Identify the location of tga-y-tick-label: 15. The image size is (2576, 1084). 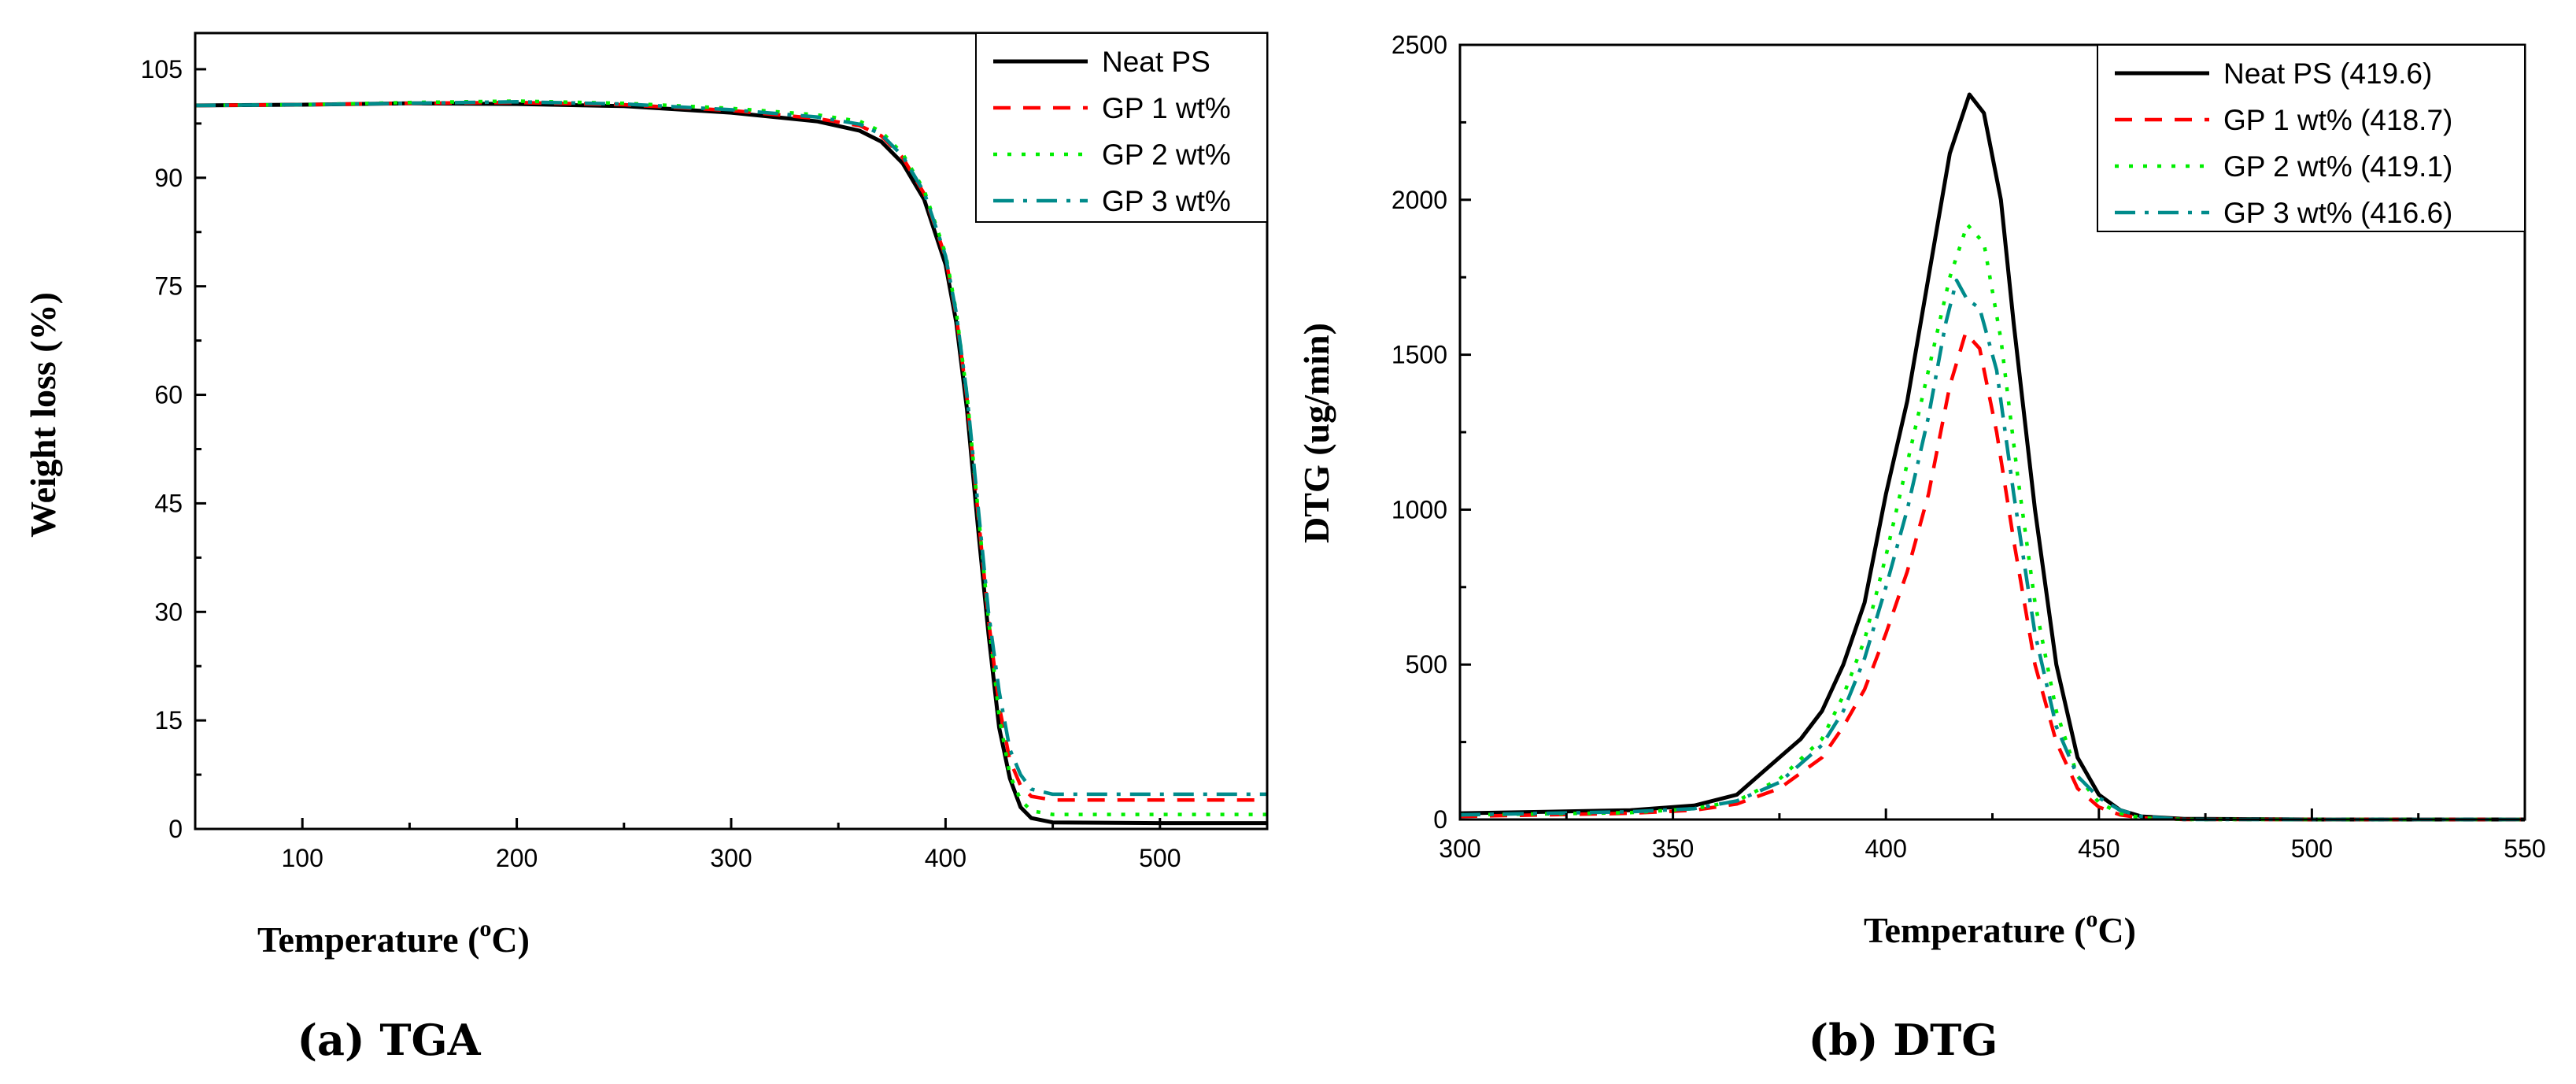
(168, 720).